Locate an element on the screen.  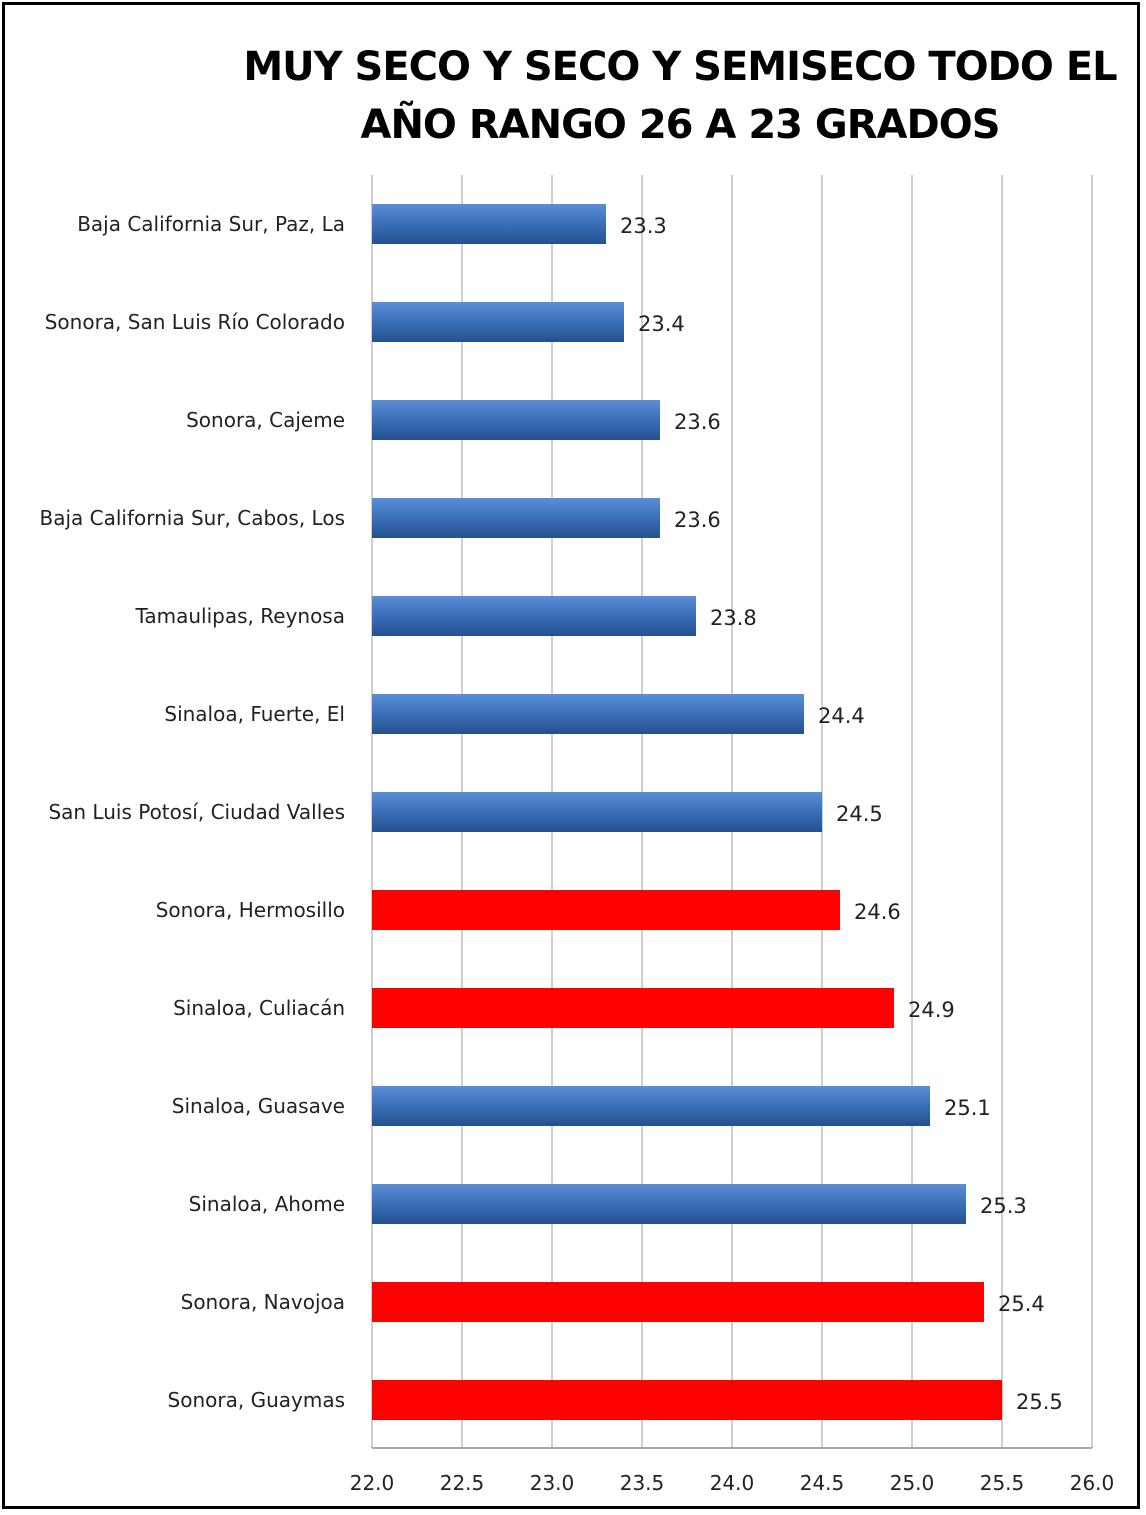
data-label: 24.6 is located at coordinates (877, 912).